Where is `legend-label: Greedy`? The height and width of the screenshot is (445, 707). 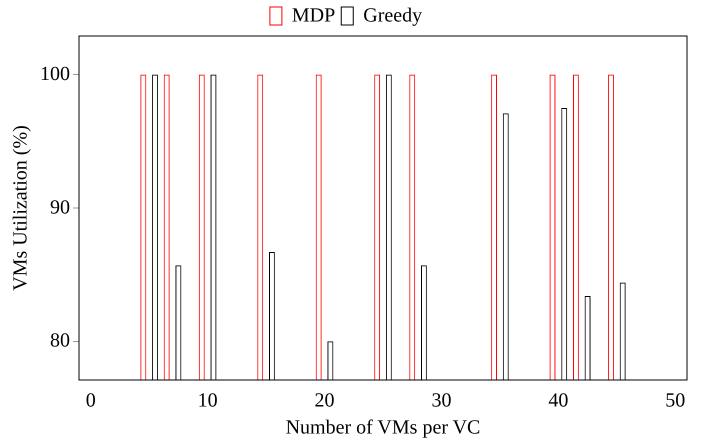
legend-label: Greedy is located at coordinates (392, 15).